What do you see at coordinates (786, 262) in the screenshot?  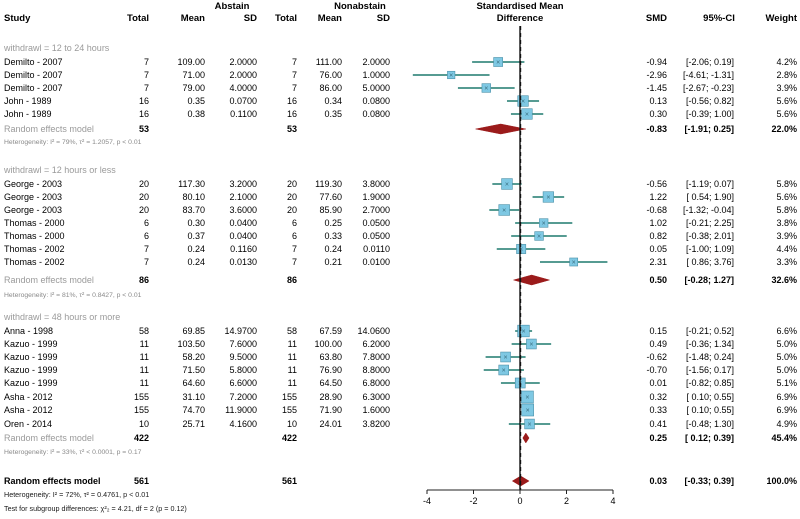 I see `study-row-12-weight: 3.3%` at bounding box center [786, 262].